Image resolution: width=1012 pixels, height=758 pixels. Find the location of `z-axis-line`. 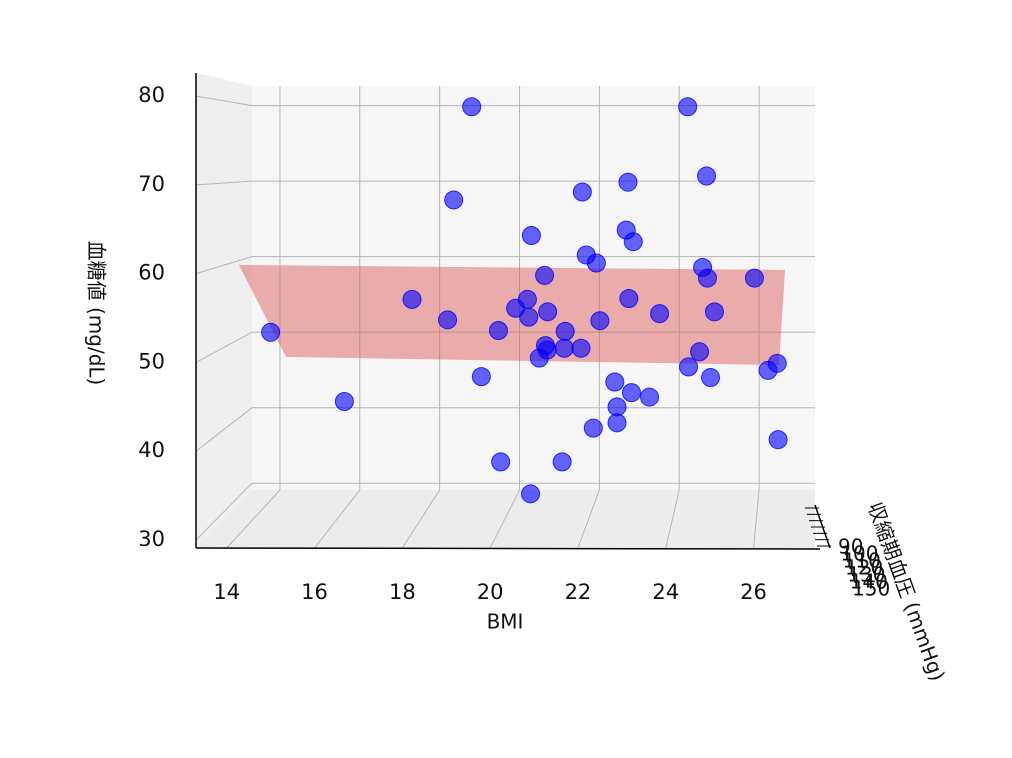

z-axis-line is located at coordinates (822, 526).